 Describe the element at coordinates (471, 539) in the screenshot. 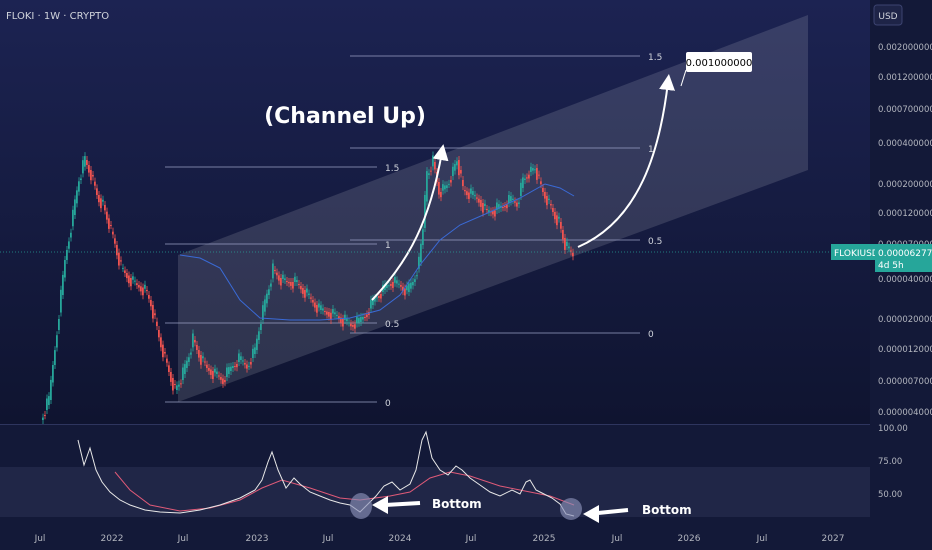

I see `time-tick-label: Jul` at that location.